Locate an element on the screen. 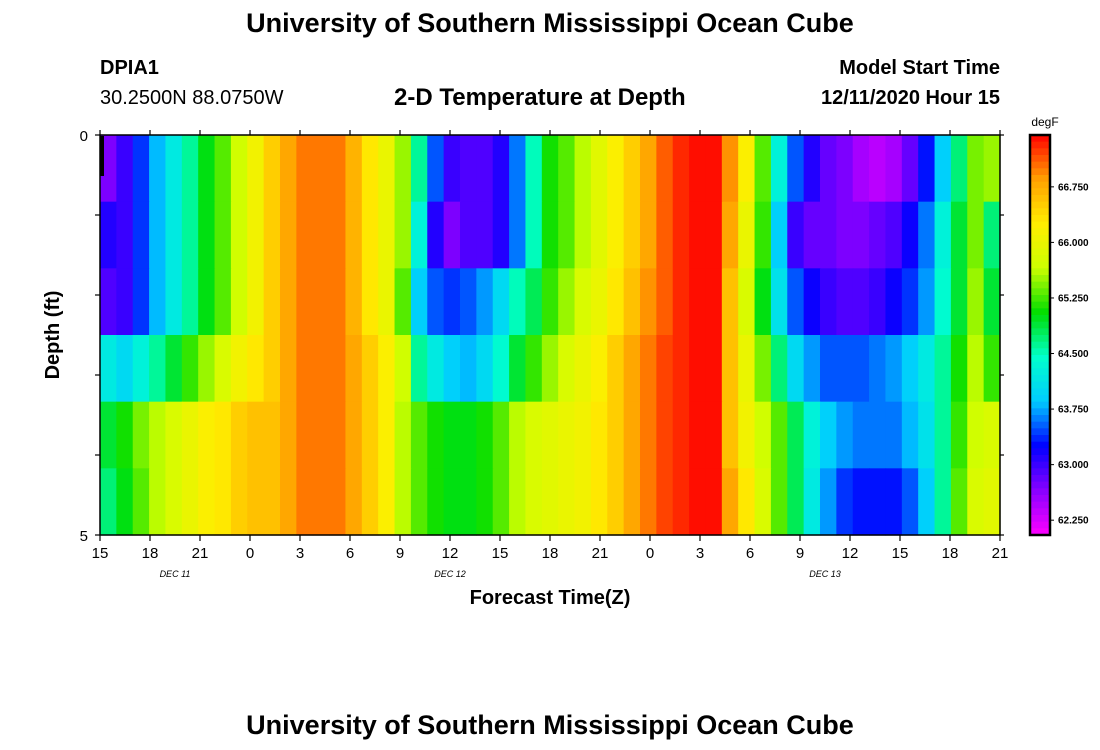  x-tick-label: 15 is located at coordinates (100, 553).